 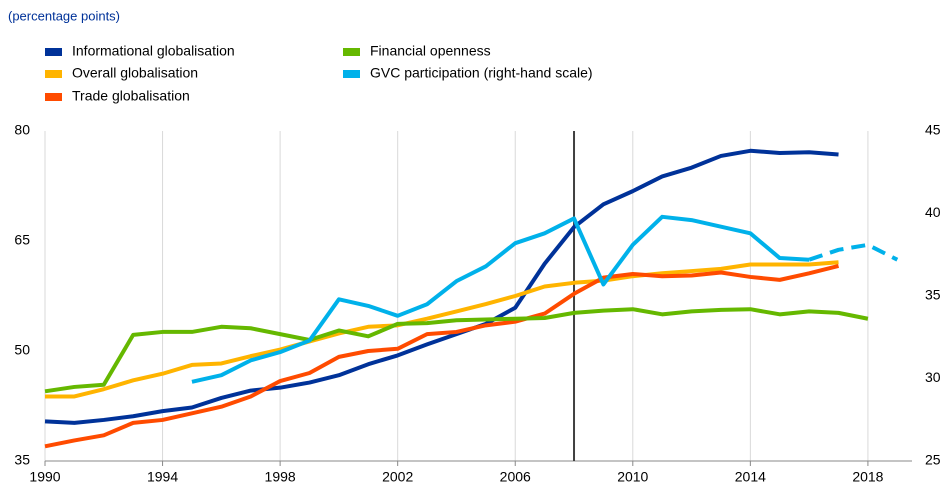 What do you see at coordinates (933, 295) in the screenshot?
I see `y2-tick-label: 35` at bounding box center [933, 295].